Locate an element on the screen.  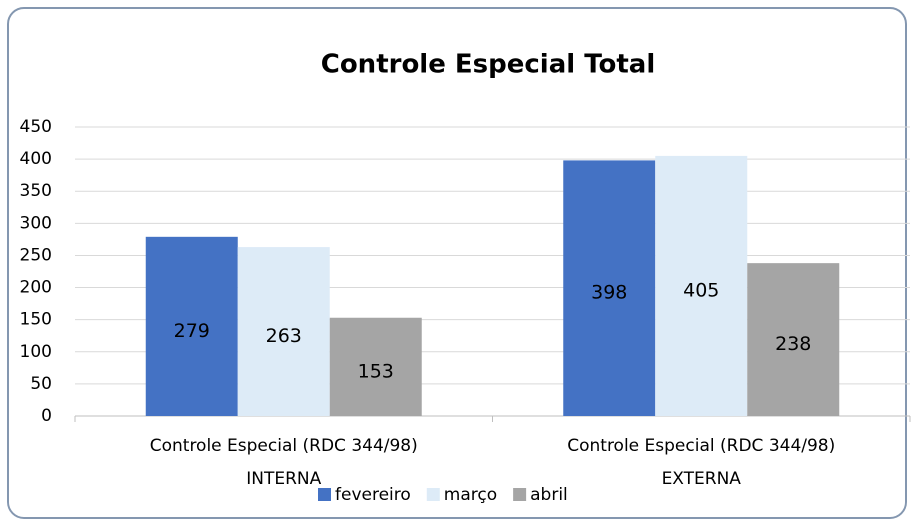
y-tick-label: 450 is located at coordinates (36, 127).